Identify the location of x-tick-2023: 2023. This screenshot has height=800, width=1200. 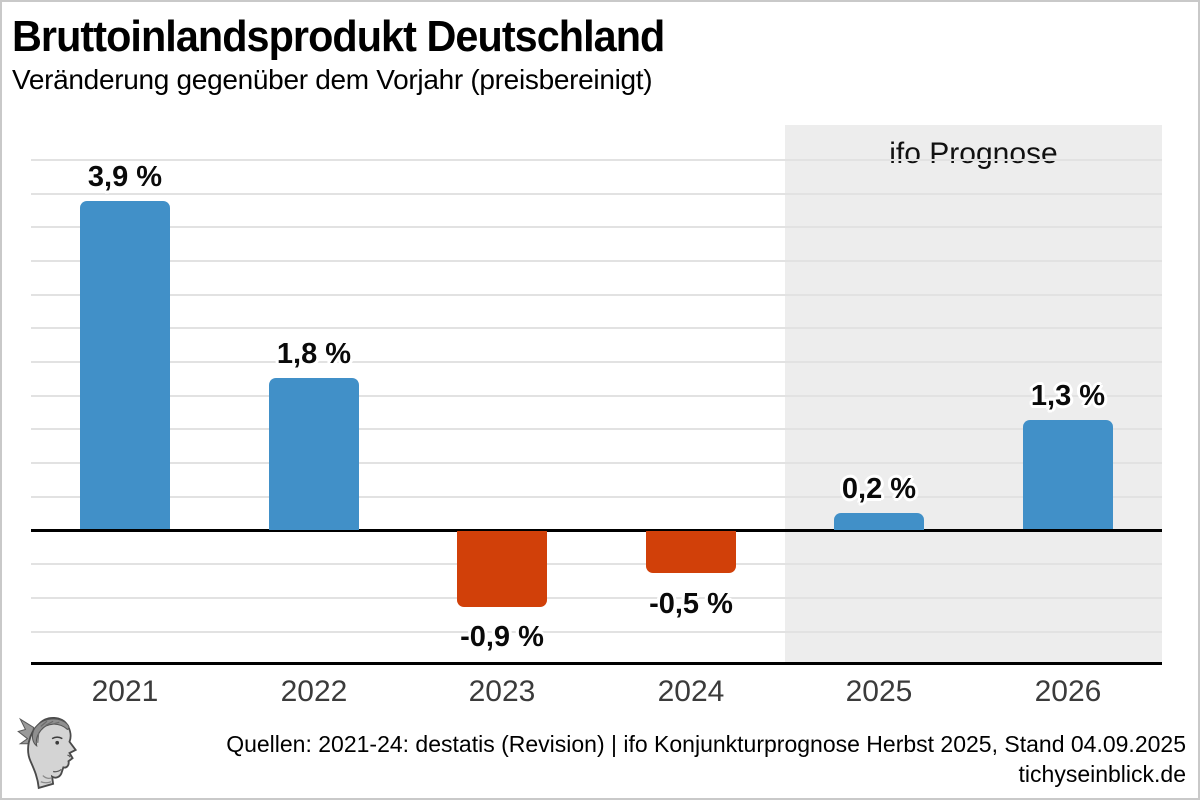
(502, 691).